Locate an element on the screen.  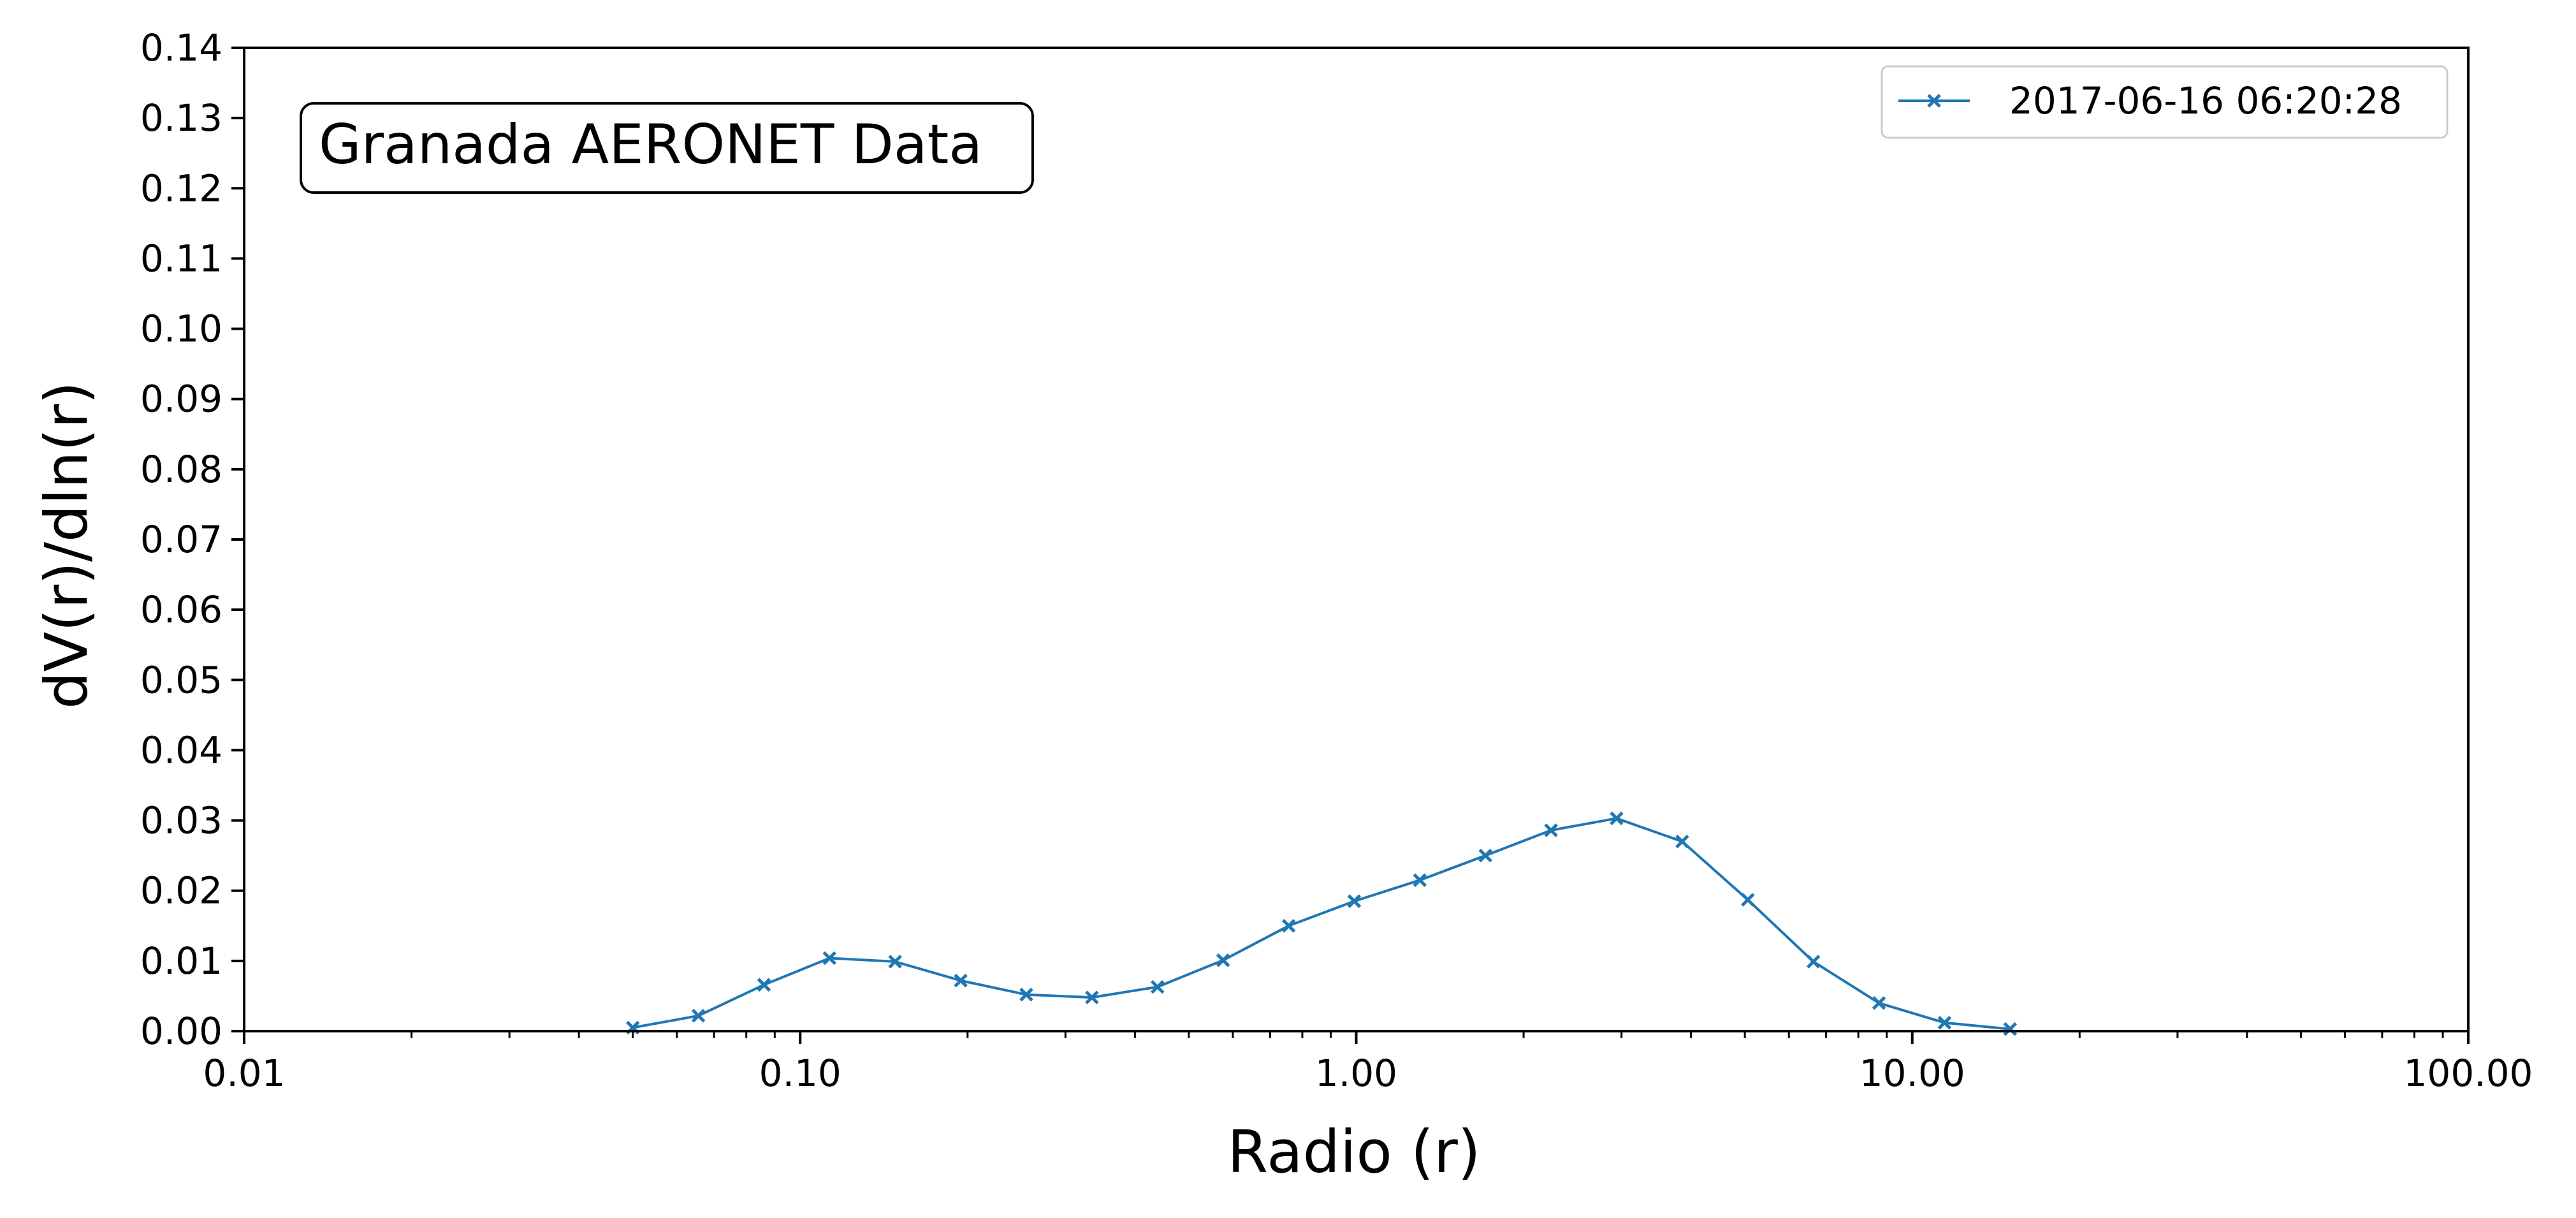
y-tick-label: 0.14 is located at coordinates (181, 48).